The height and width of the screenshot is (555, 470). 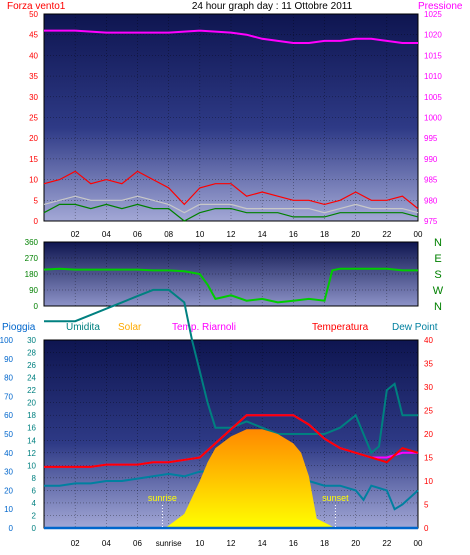 I want to click on temperature-axis-tick: 5, so click(x=426, y=505).